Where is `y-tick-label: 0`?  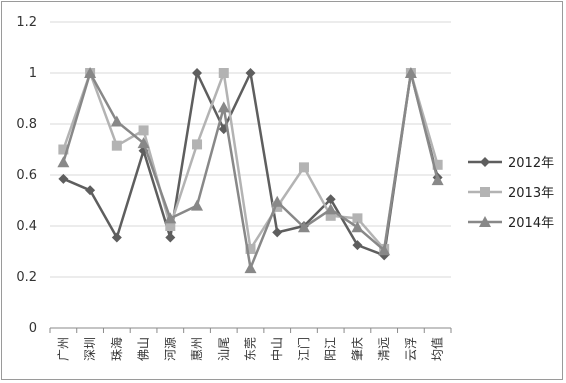
y-tick-label: 0 is located at coordinates (33, 328).